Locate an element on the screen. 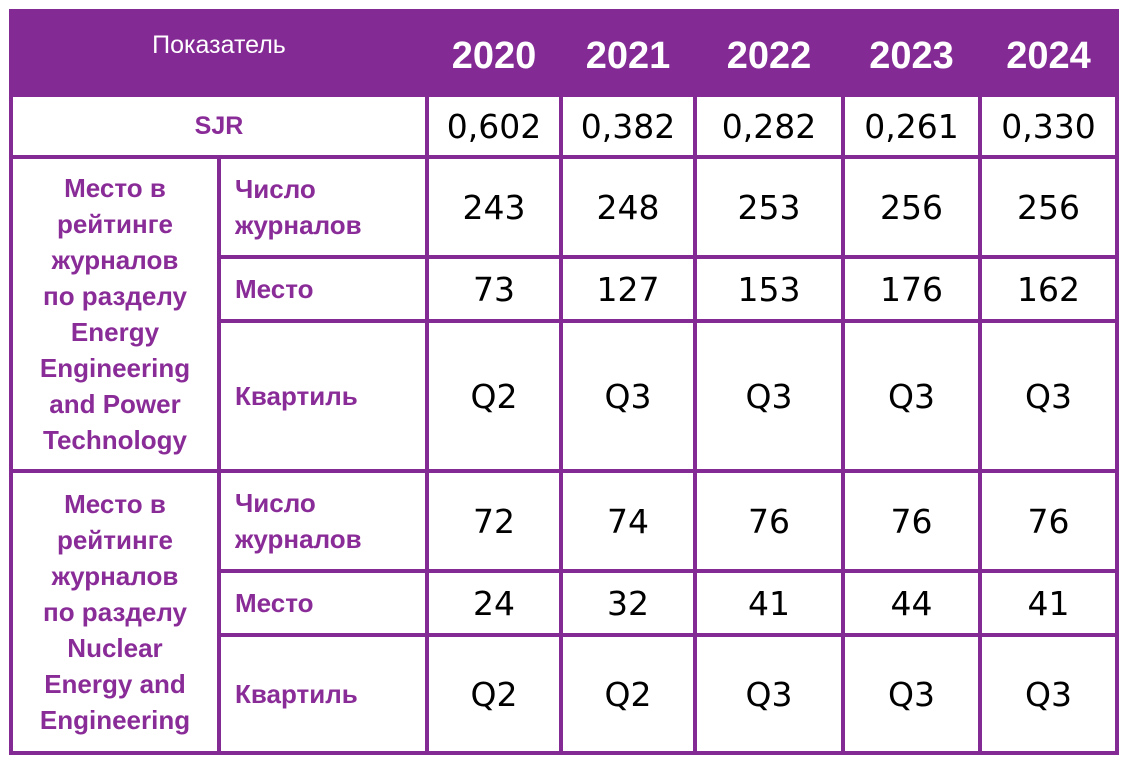 This screenshot has height=768, width=1124. group1-place-row: Место 73 127 153 176 162 is located at coordinates (565, 289).